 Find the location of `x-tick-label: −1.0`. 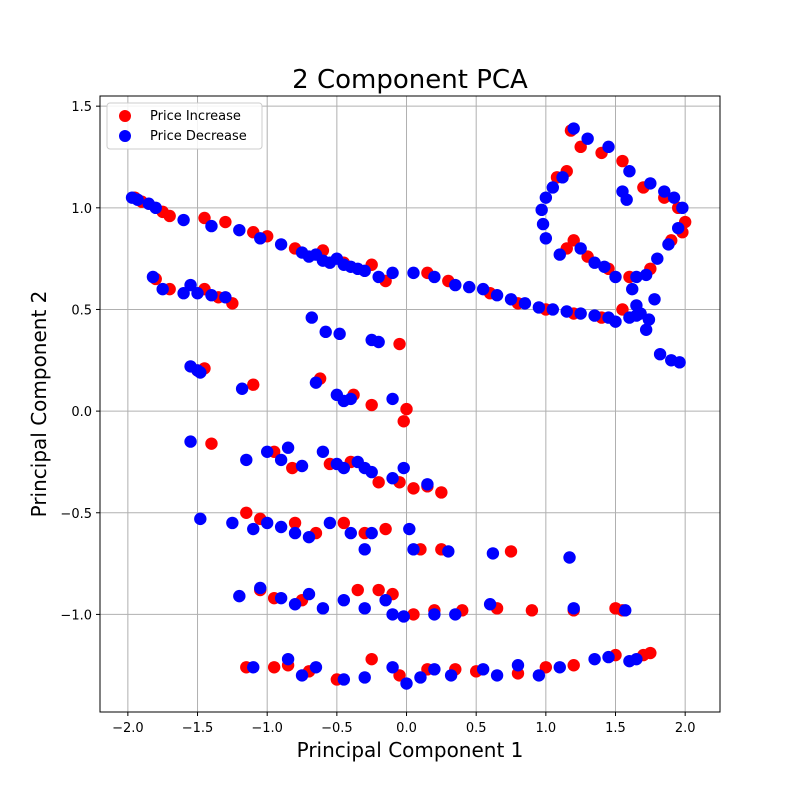

x-tick-label: −1.0 is located at coordinates (267, 728).